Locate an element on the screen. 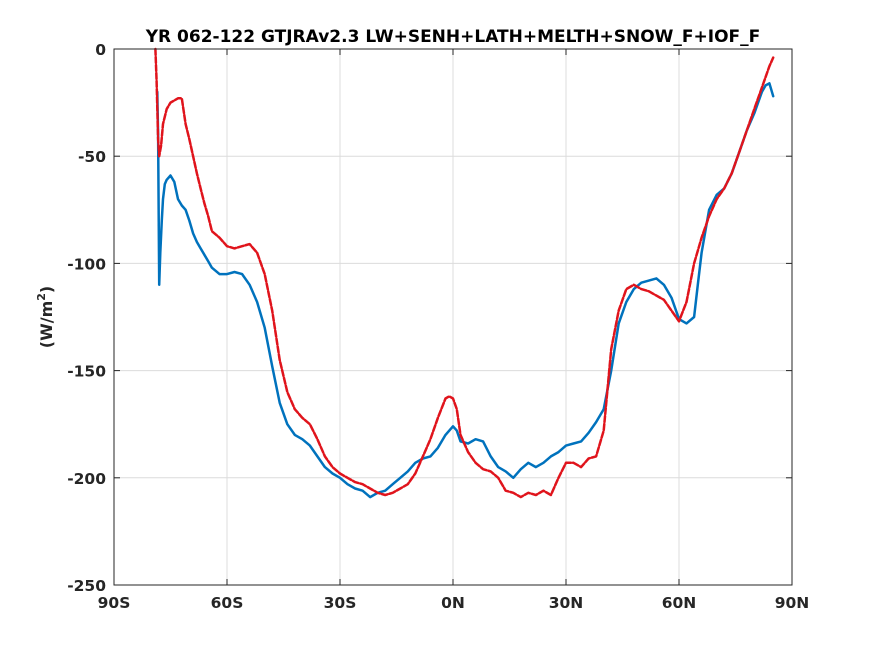 The image size is (875, 656). x-tick-label: 30N is located at coordinates (566, 603).